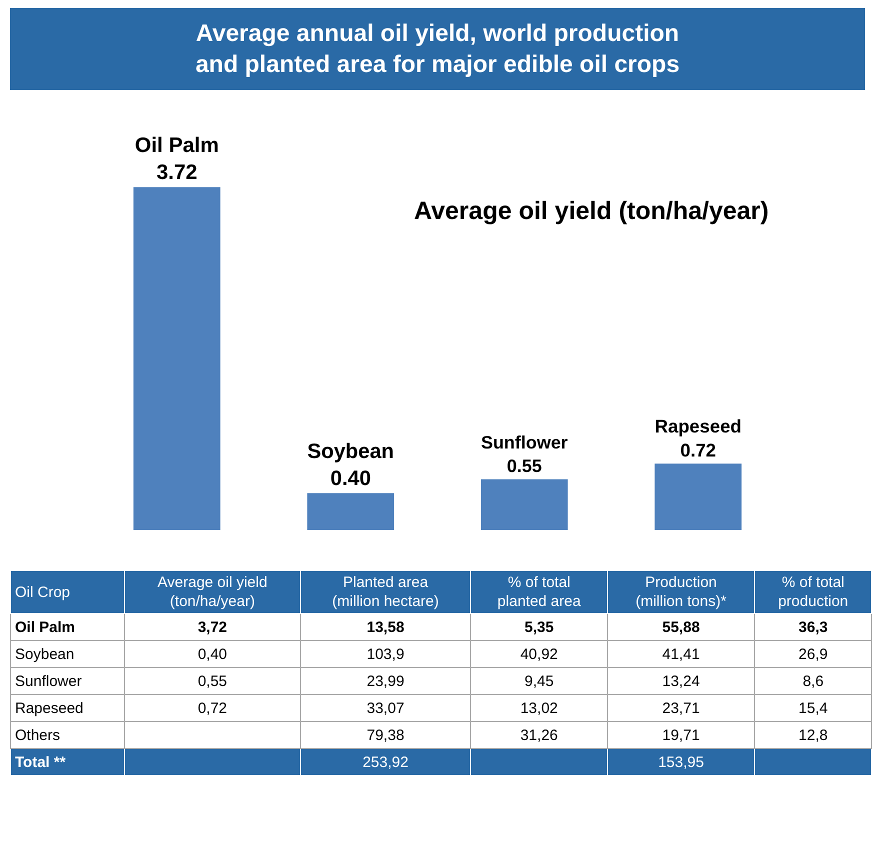 This screenshot has height=846, width=875. I want to click on data-label: 19,71, so click(681, 735).